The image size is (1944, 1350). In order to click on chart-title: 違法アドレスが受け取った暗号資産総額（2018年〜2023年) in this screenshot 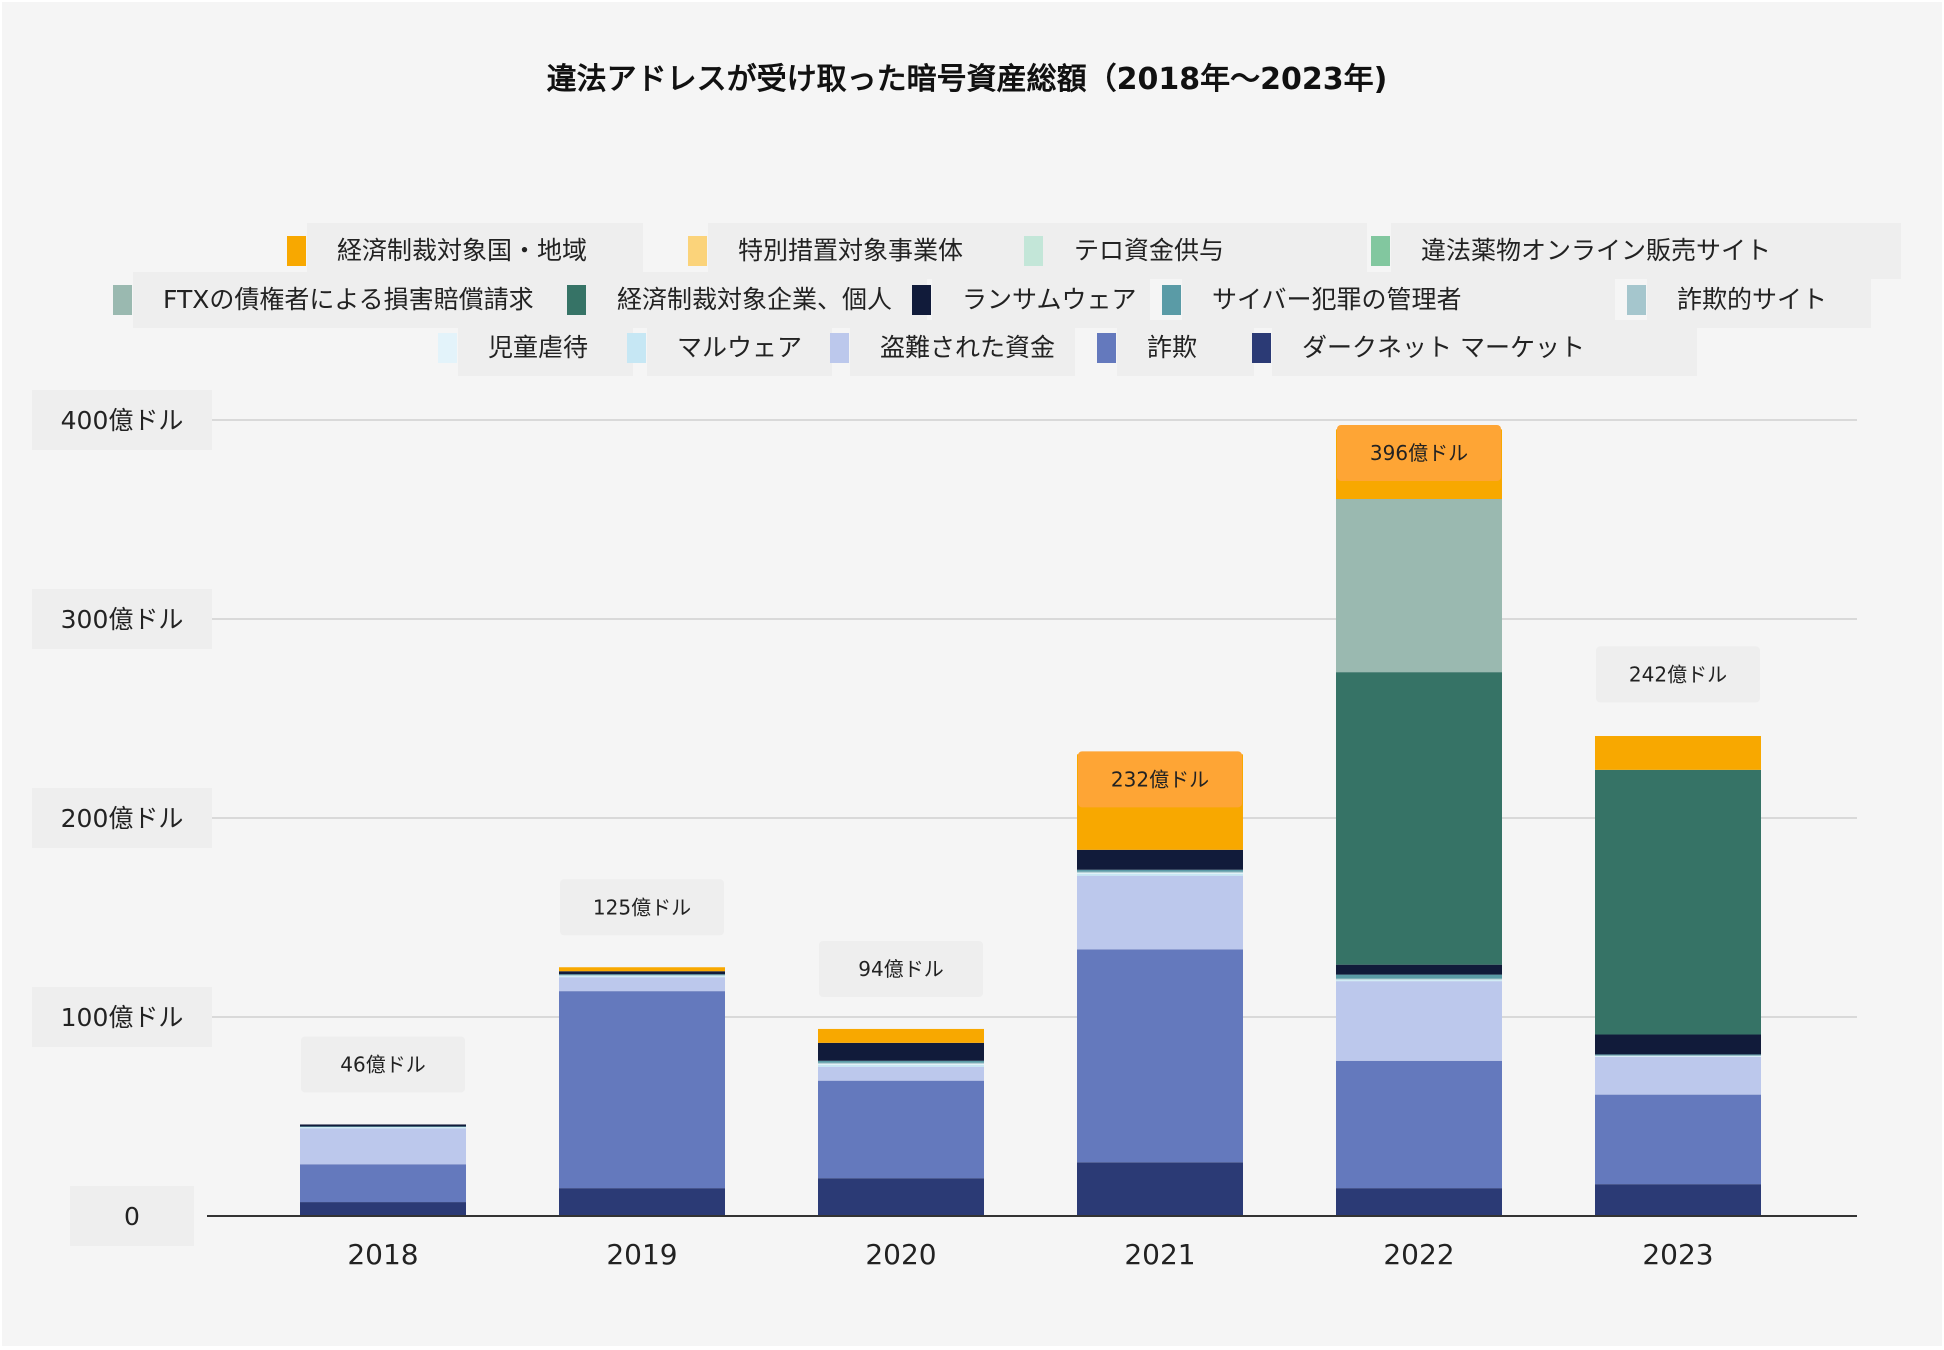, I will do `click(967, 79)`.